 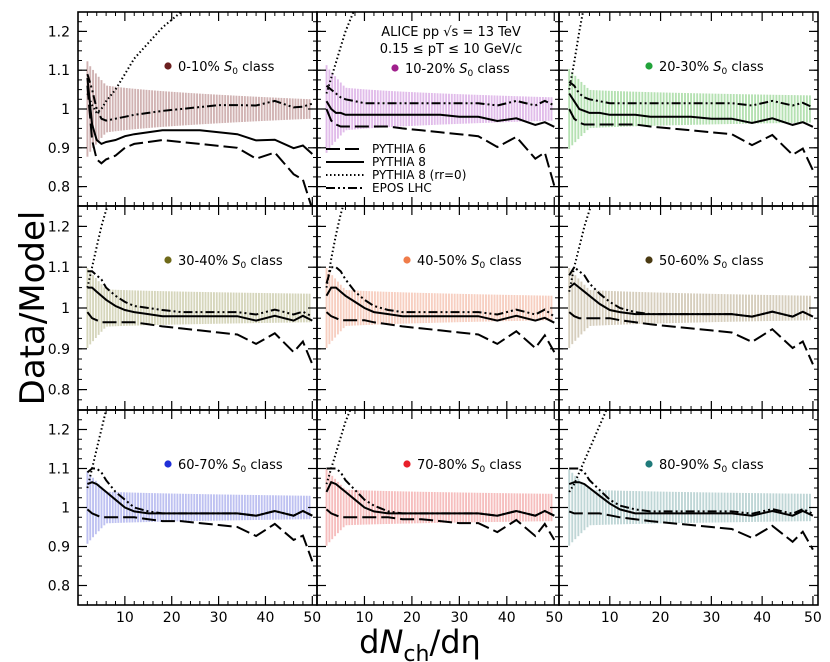 I want to click on panel-9: 10 20 30 40 50 80-90% S0 class, so click(x=690, y=517).